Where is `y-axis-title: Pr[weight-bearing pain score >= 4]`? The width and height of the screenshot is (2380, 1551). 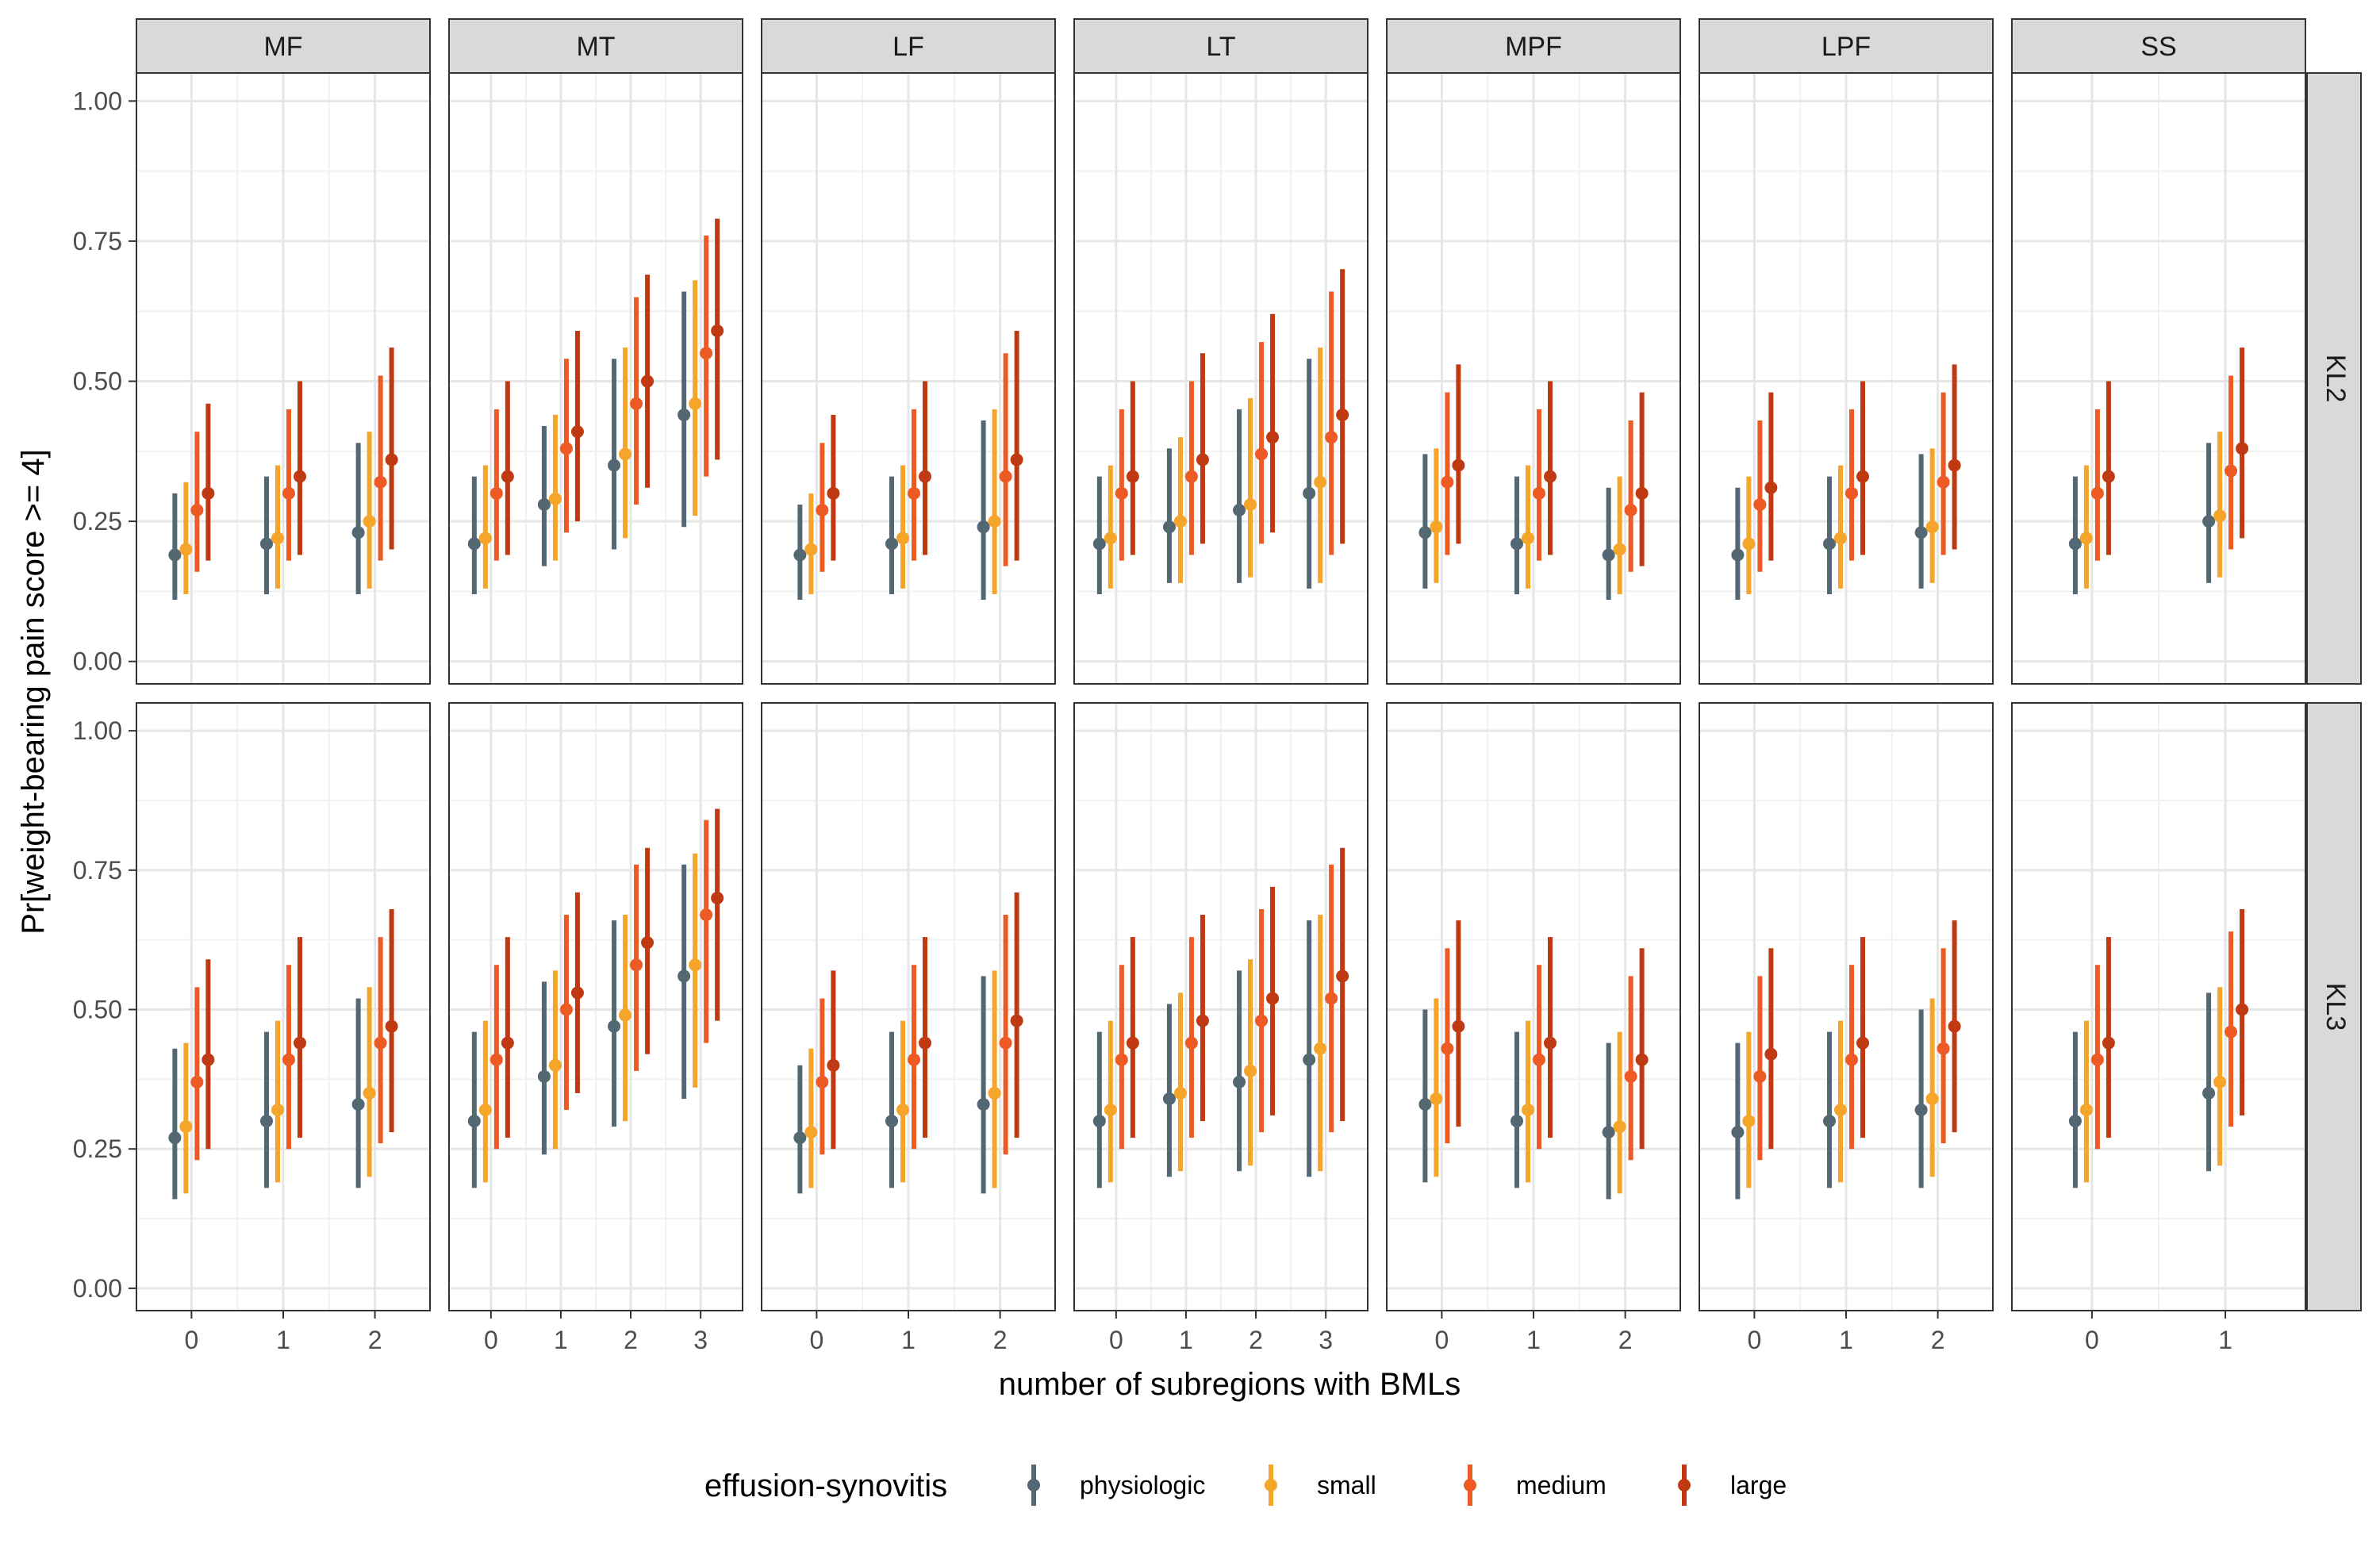 y-axis-title: Pr[weight-bearing pain score >= 4] is located at coordinates (33, 691).